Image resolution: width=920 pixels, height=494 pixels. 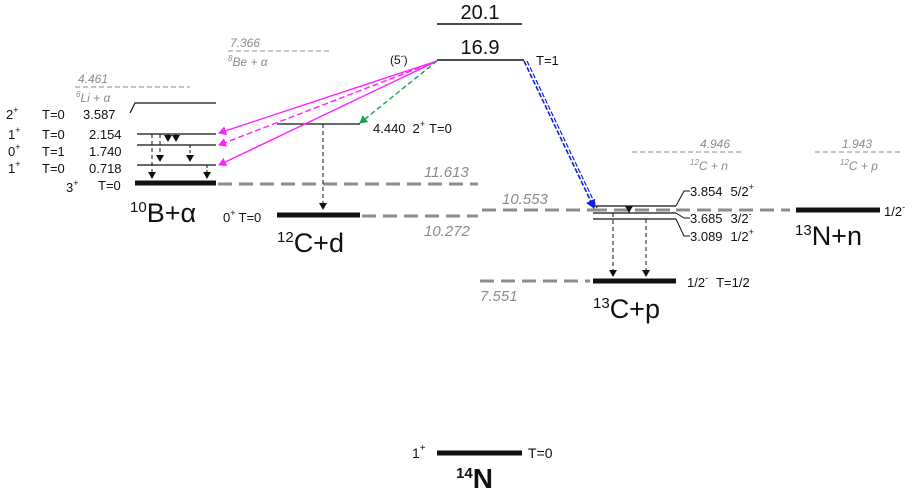 What do you see at coordinates (540, 453) in the screenshot?
I see `n14-ground-isospin: T=0` at bounding box center [540, 453].